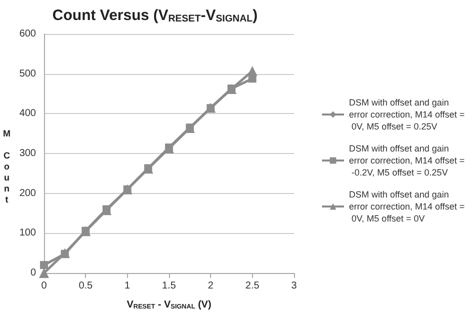 The width and height of the screenshot is (474, 321). I want to click on x-tick-label: 1.5, so click(169, 286).